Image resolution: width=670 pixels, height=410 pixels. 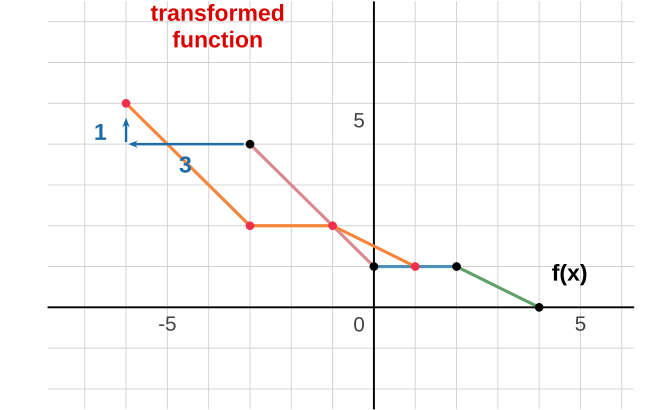 I want to click on annotation: 1, so click(x=100, y=132).